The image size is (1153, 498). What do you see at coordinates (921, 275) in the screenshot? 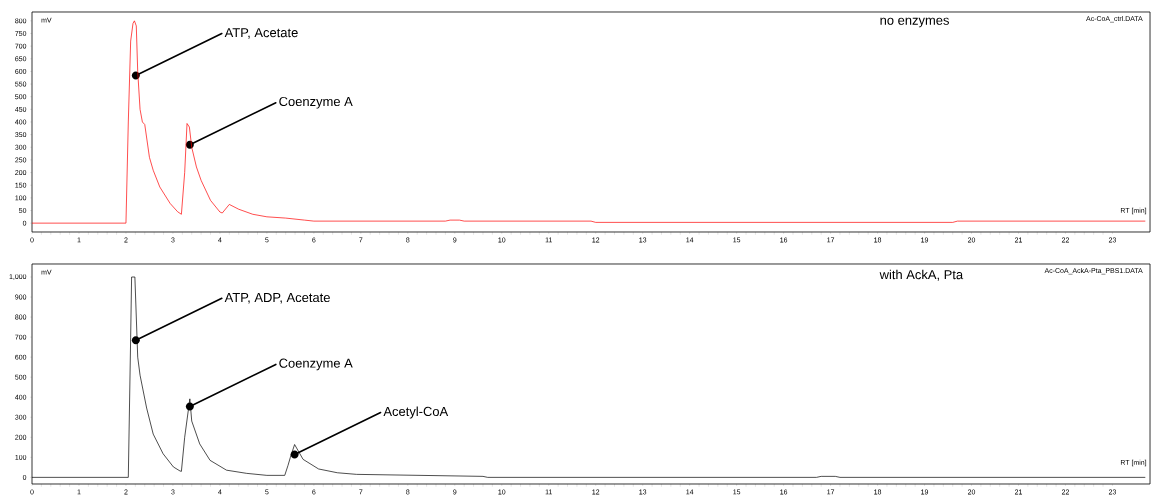
I see `annotation: with AckA, Pta` at bounding box center [921, 275].